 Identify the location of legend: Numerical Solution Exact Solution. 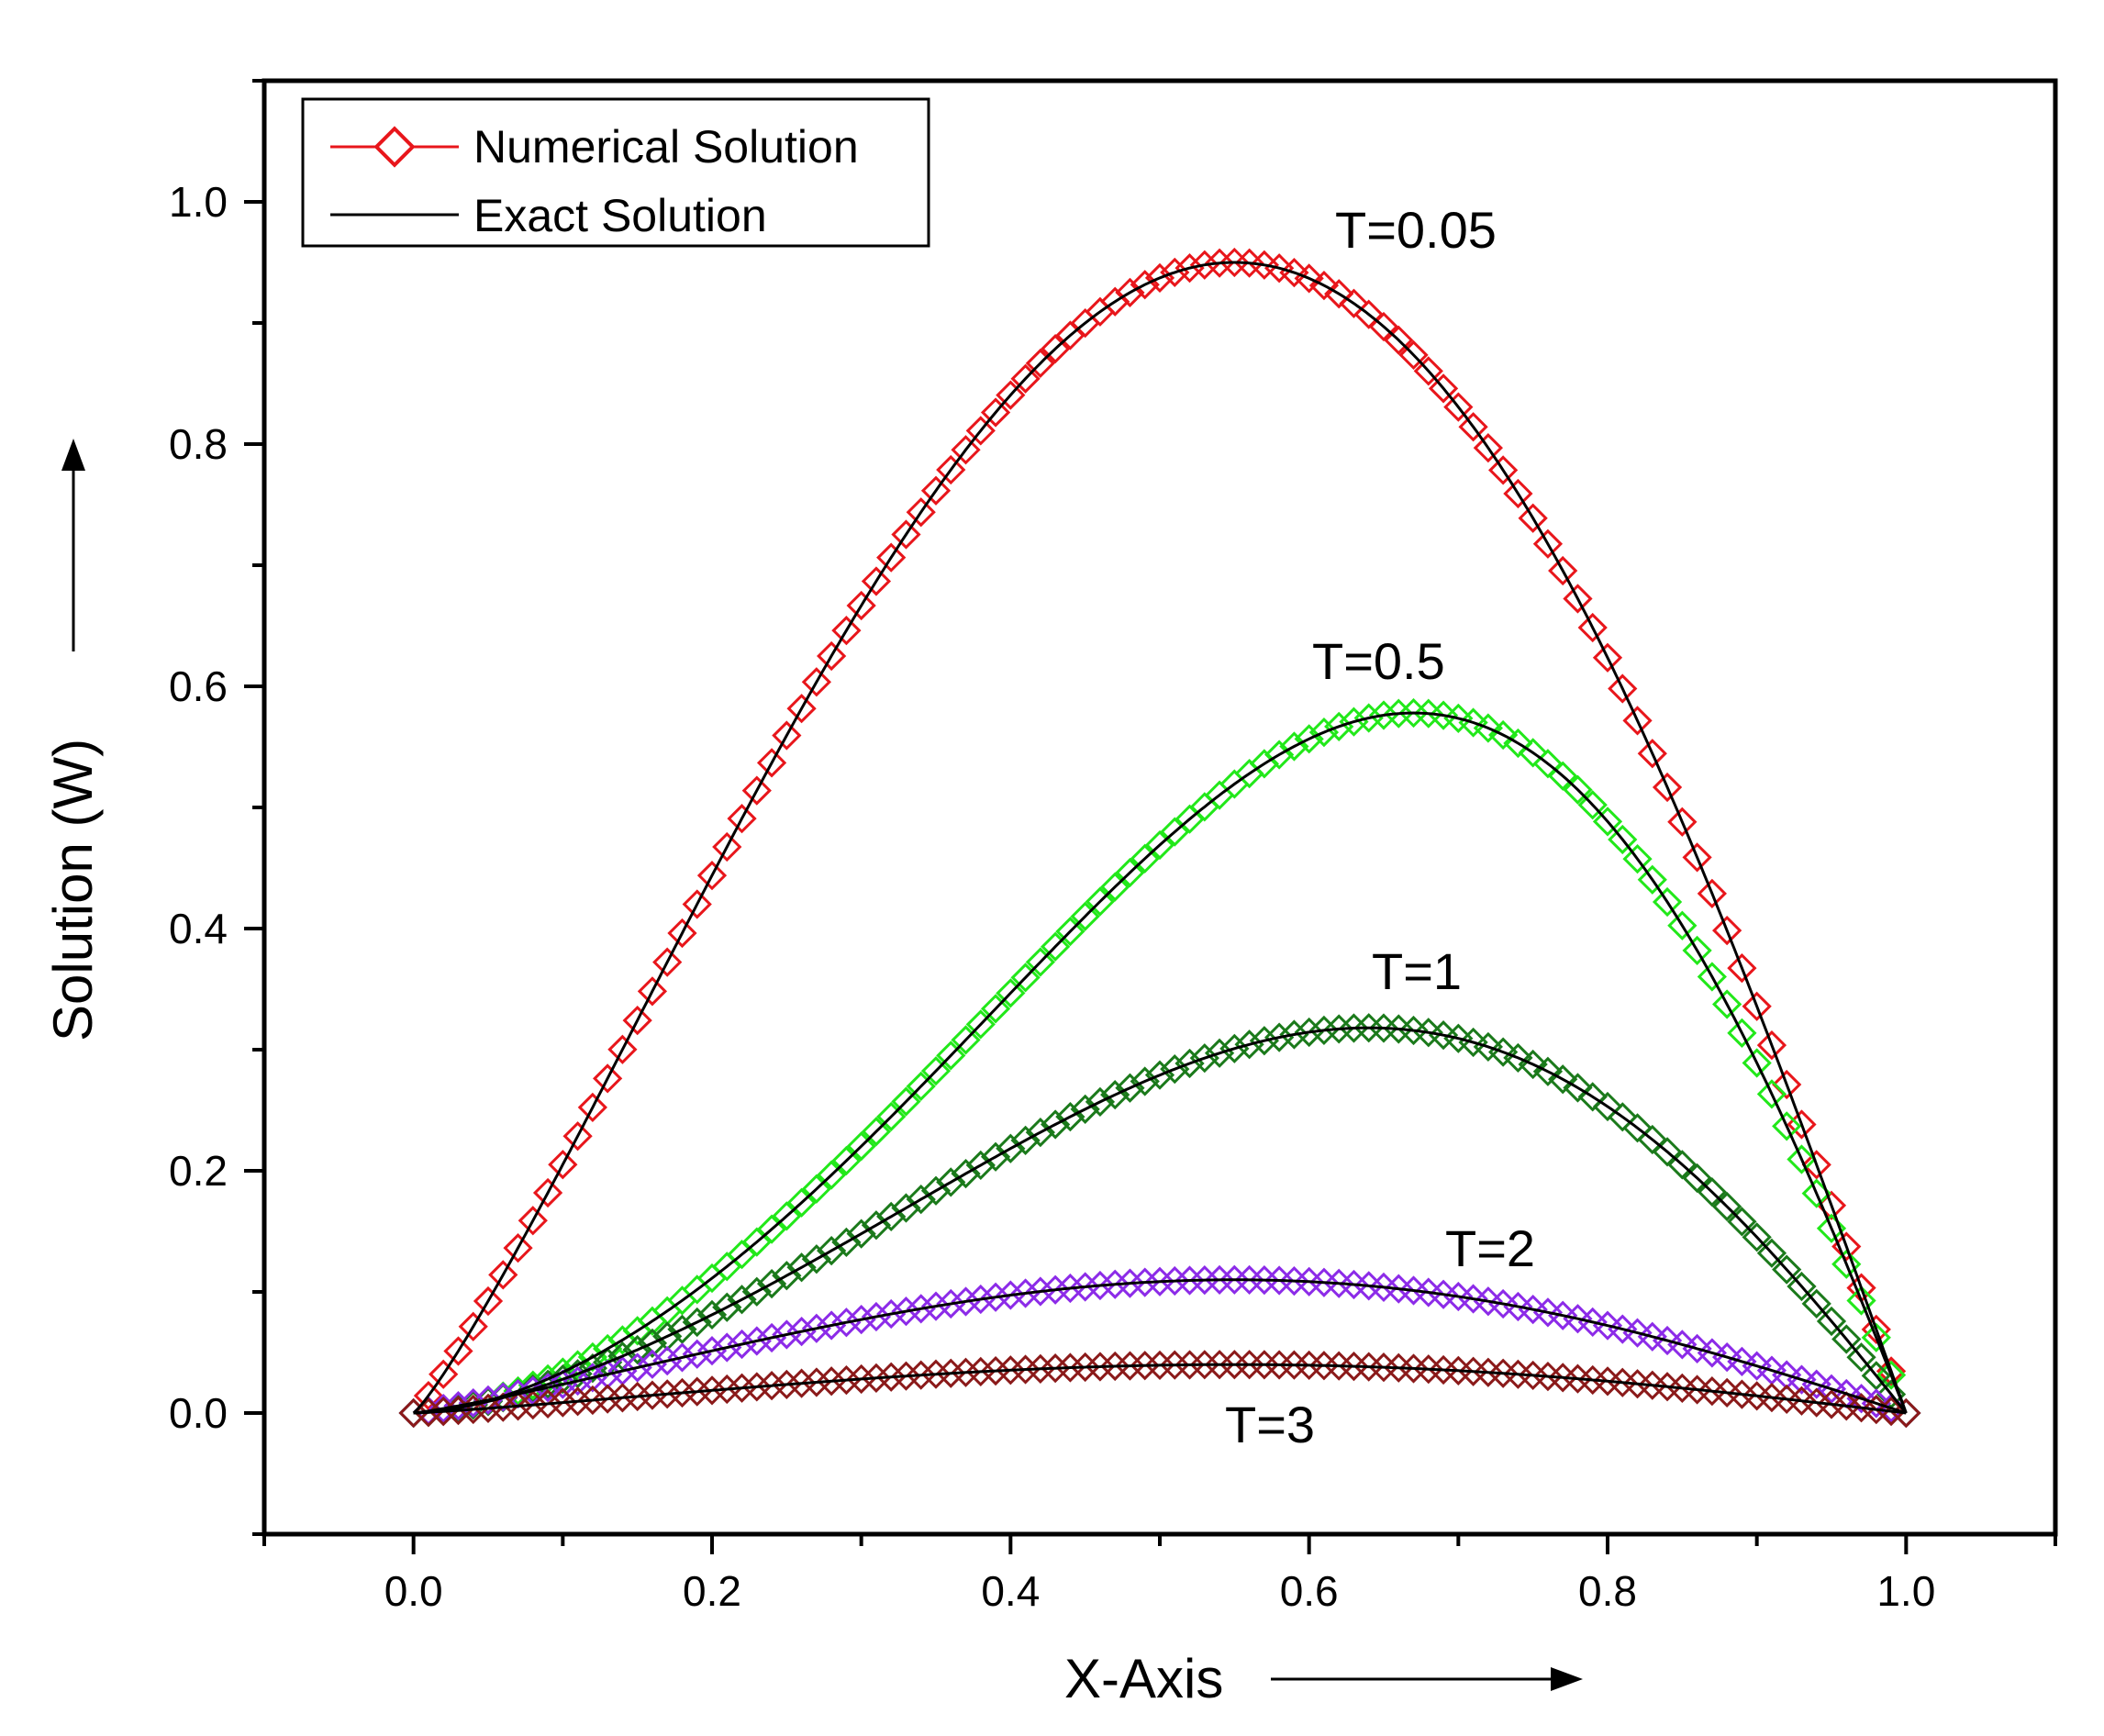
(615, 172).